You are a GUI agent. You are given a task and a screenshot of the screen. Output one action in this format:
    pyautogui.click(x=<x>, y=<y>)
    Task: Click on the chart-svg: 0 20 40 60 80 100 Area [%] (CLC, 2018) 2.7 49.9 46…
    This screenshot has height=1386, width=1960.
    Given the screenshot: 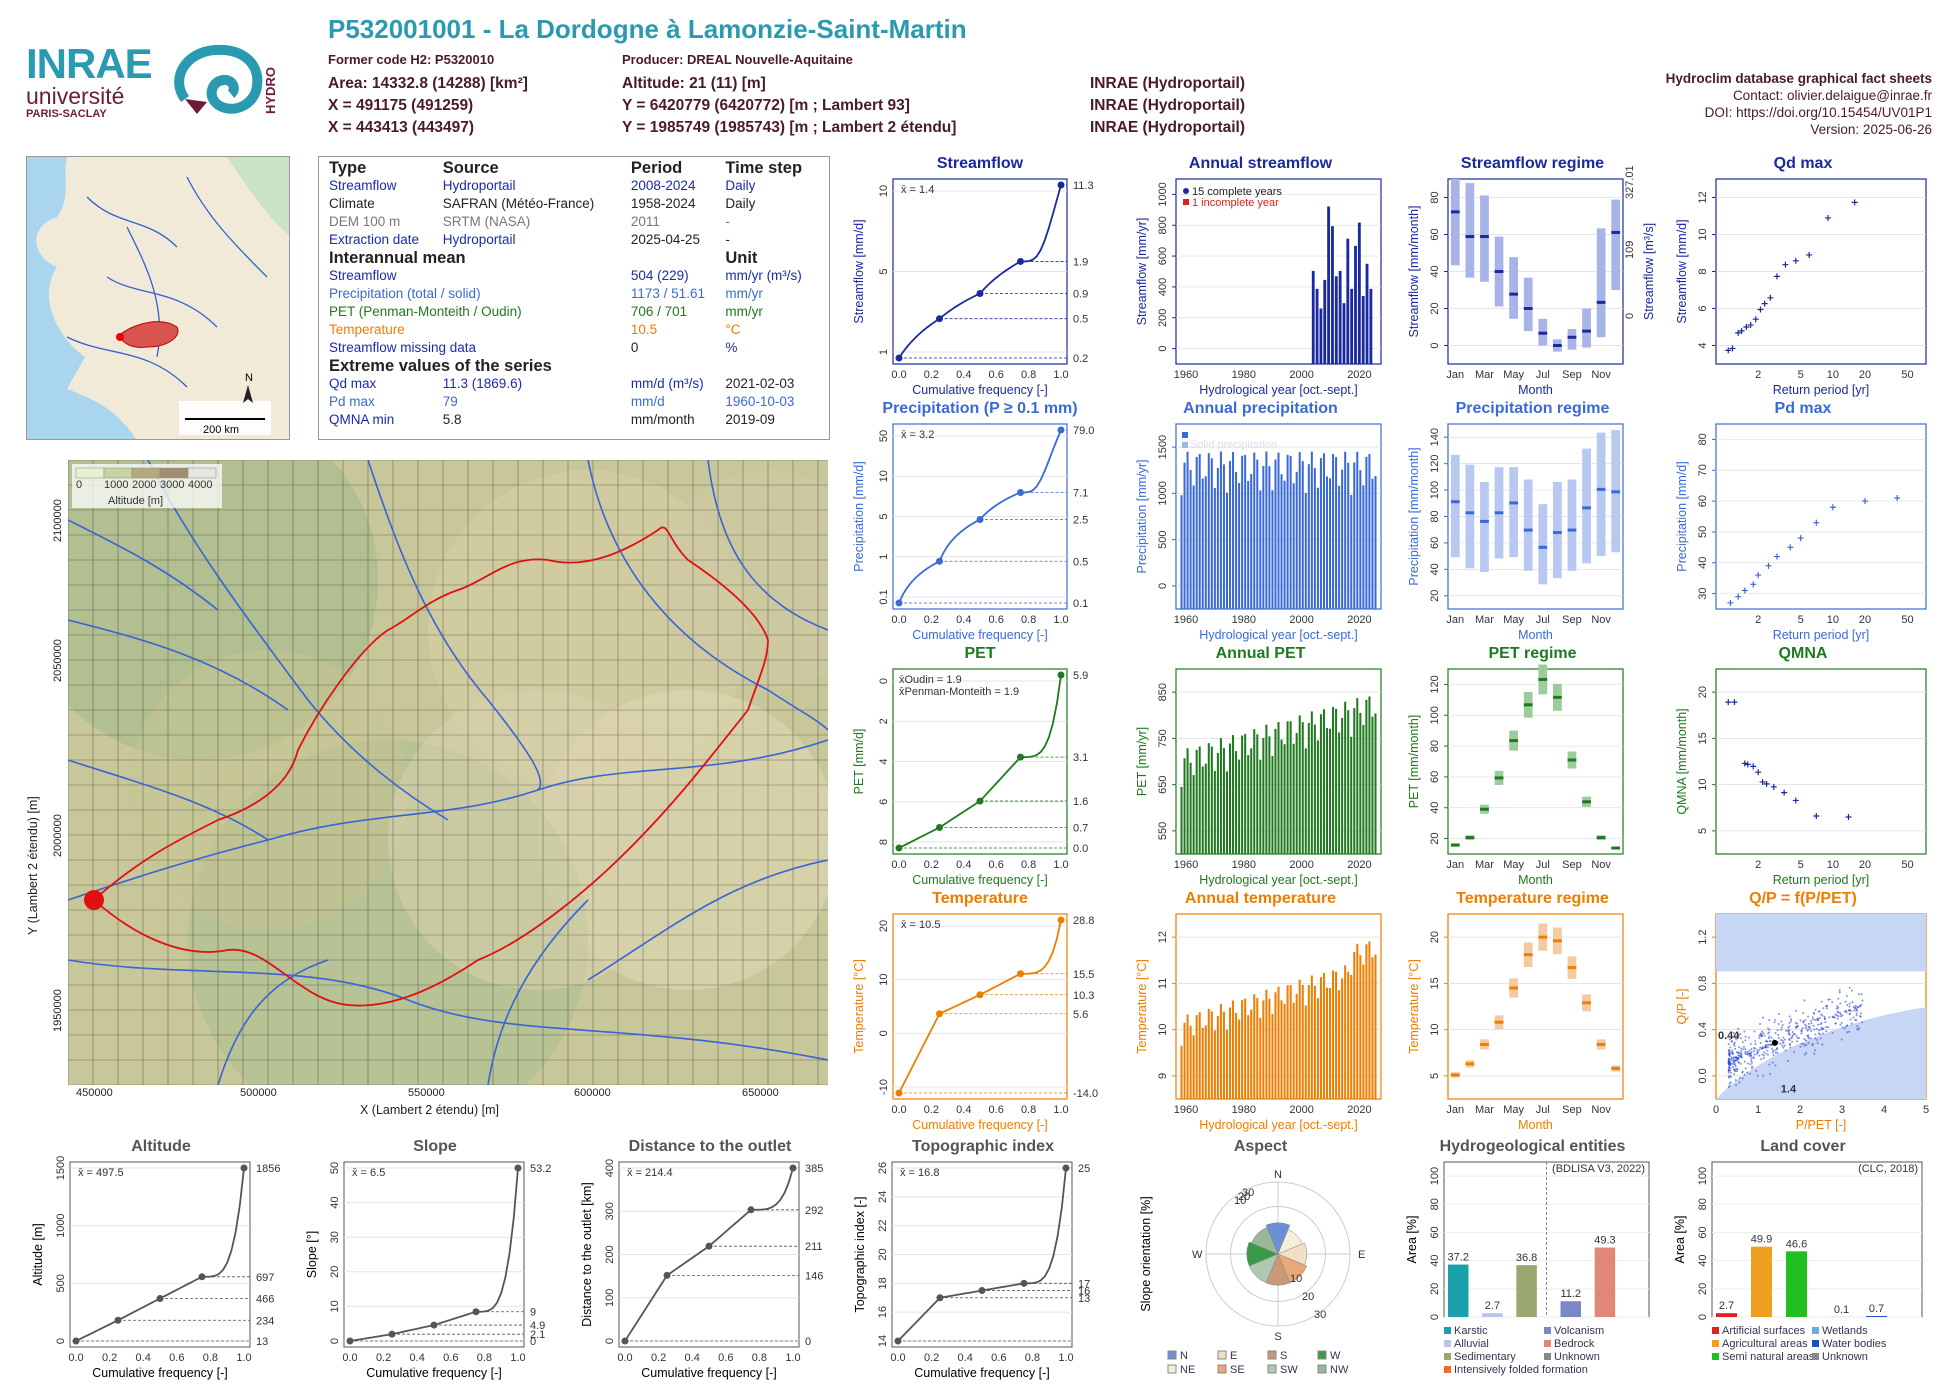 What is the action you would take?
    pyautogui.click(x=1803, y=1270)
    